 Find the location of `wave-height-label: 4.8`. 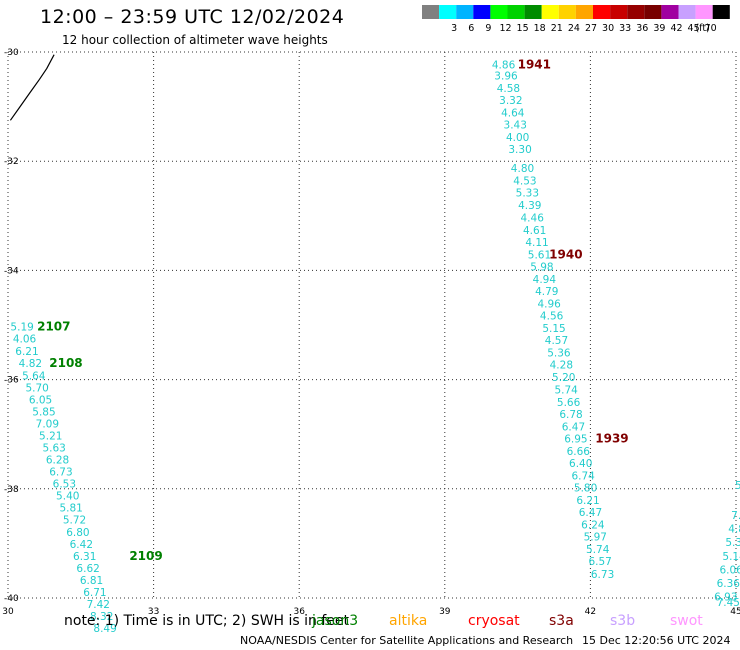

wave-height-label: 4.8 is located at coordinates (734, 529).